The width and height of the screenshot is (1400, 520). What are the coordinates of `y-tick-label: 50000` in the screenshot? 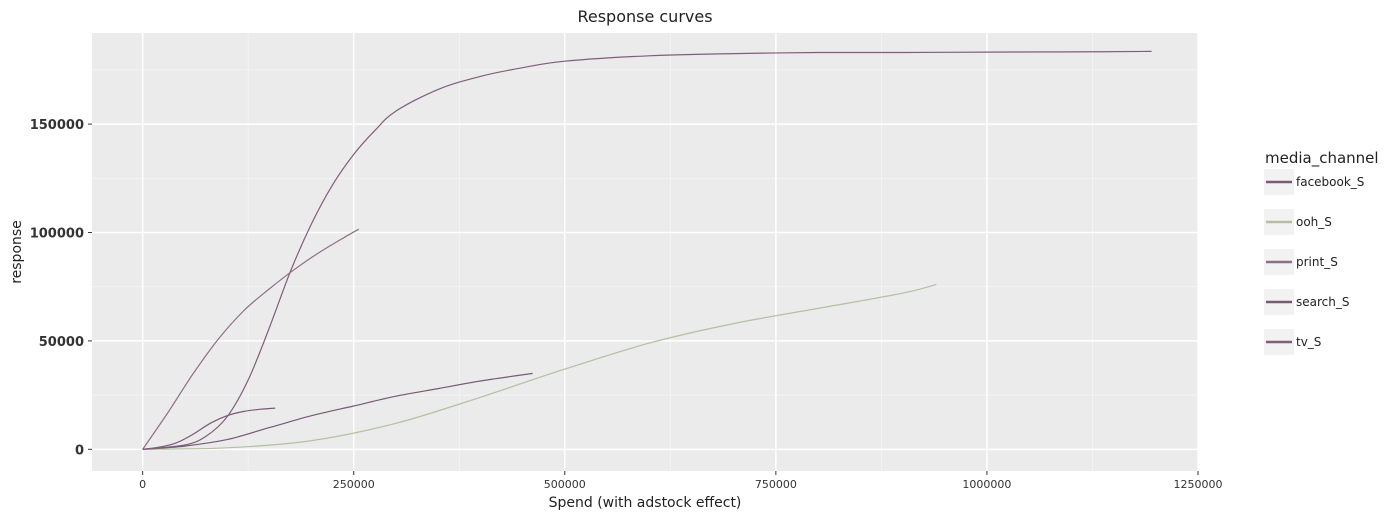 It's located at (61, 342).